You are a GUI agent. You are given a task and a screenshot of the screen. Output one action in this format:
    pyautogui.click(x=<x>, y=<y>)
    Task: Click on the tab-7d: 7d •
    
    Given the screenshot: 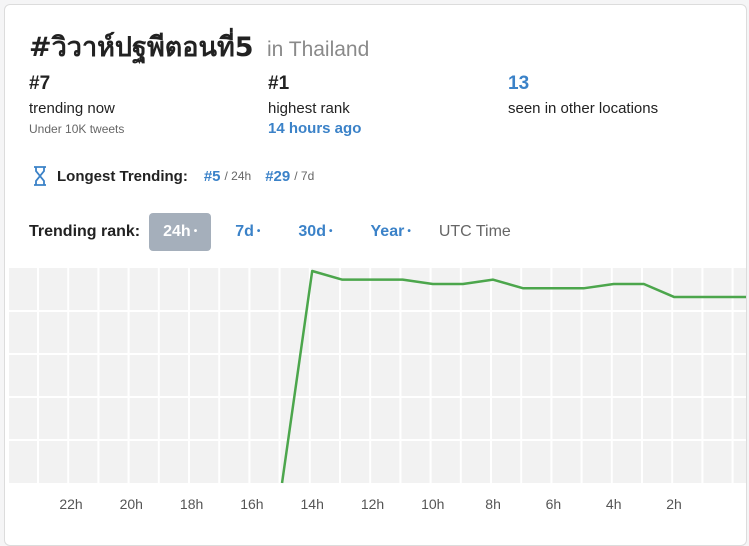 What is the action you would take?
    pyautogui.click(x=248, y=232)
    